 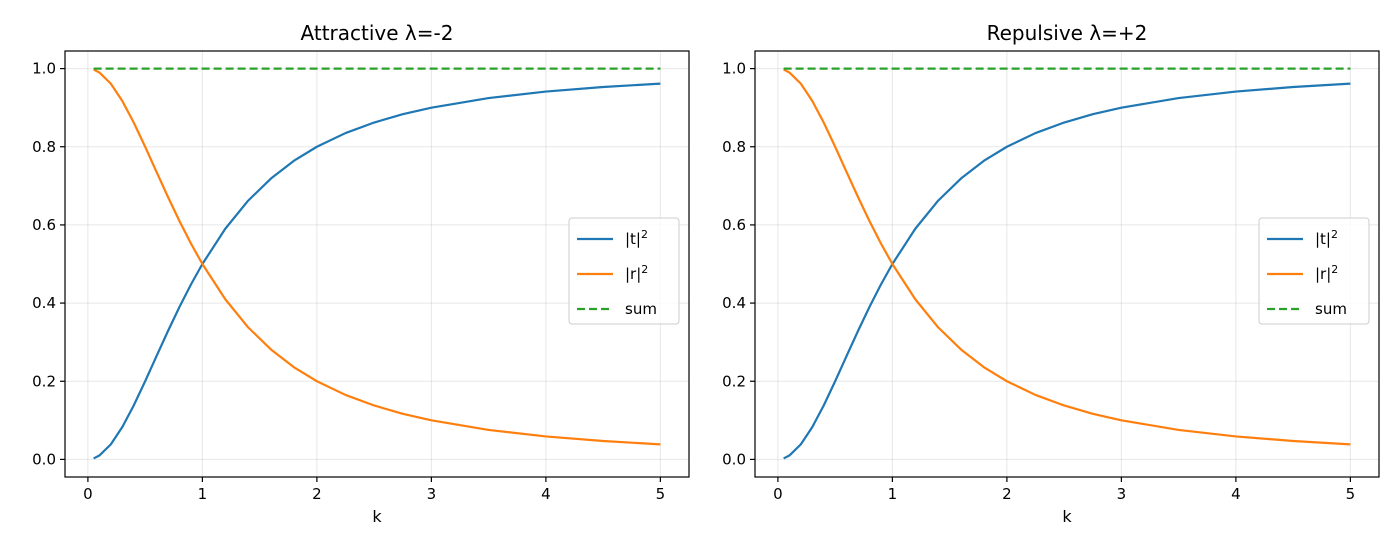 I want to click on chart-title: Repulsive λ=+2, so click(x=1067, y=33).